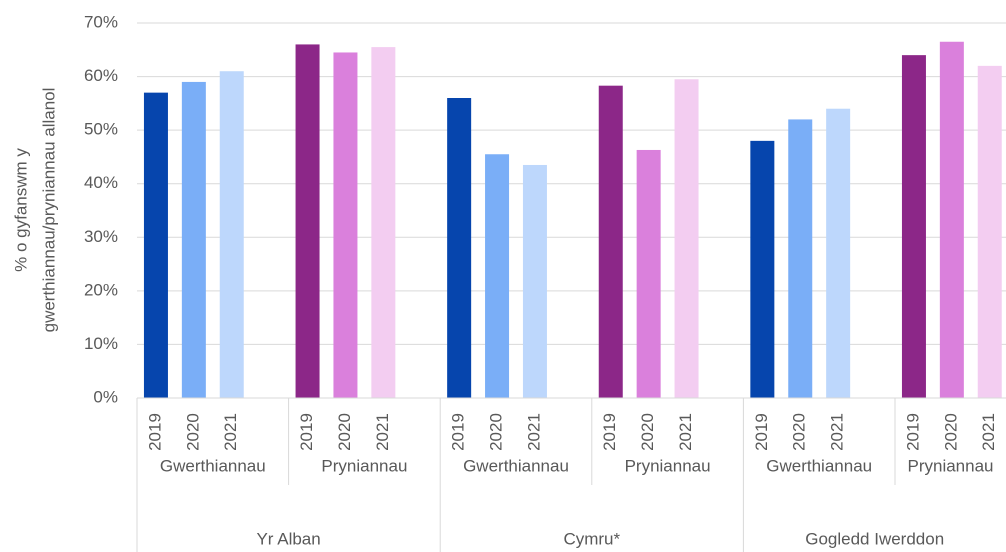  I want to click on group-label: Cymru*, so click(591, 538).